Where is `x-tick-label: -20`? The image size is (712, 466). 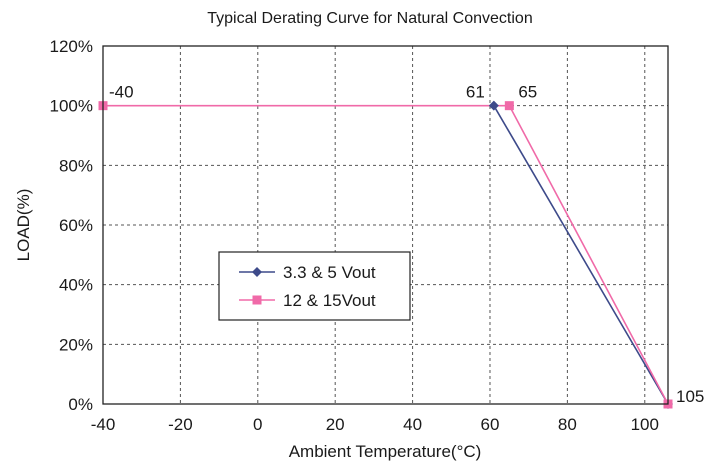 x-tick-label: -20 is located at coordinates (180, 424).